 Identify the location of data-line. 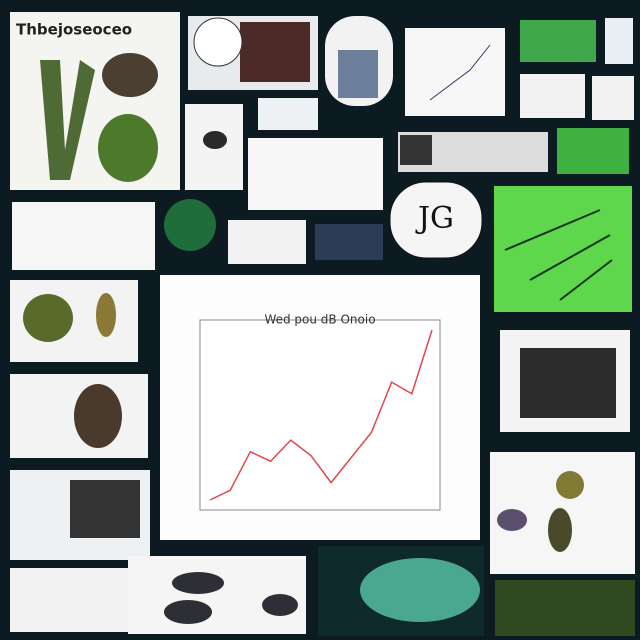
(321, 415).